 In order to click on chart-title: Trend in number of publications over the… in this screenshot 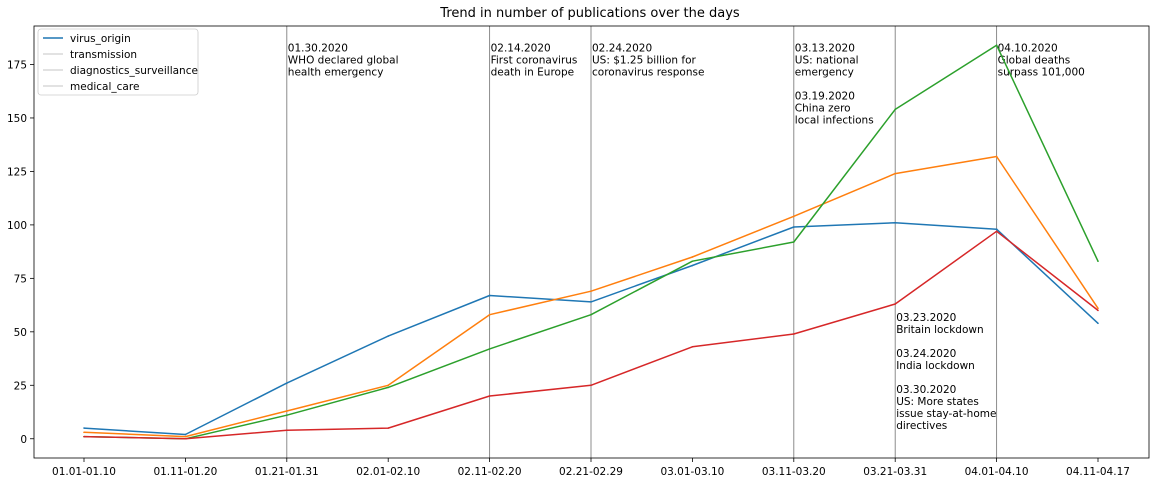, I will do `click(589, 13)`.